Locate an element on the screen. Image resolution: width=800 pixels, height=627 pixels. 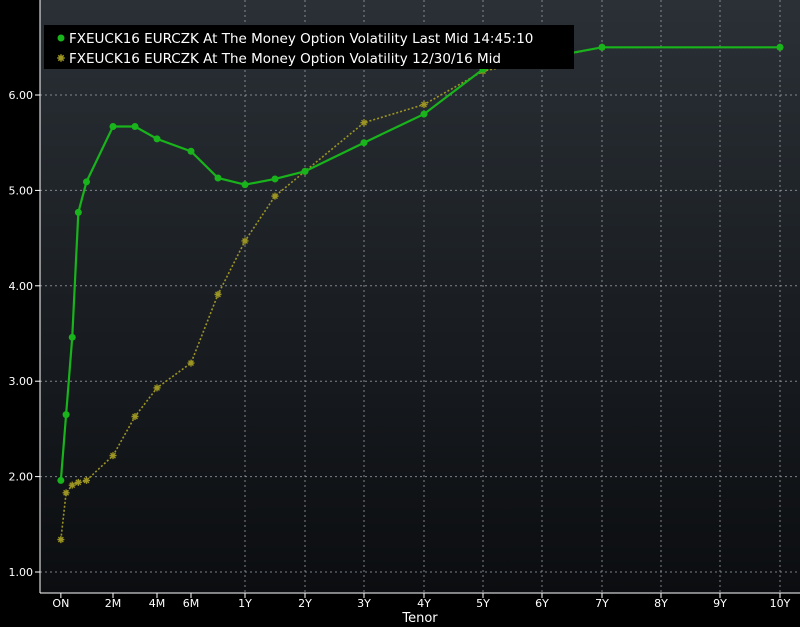
x-tick-label: 10Y is located at coordinates (780, 603).